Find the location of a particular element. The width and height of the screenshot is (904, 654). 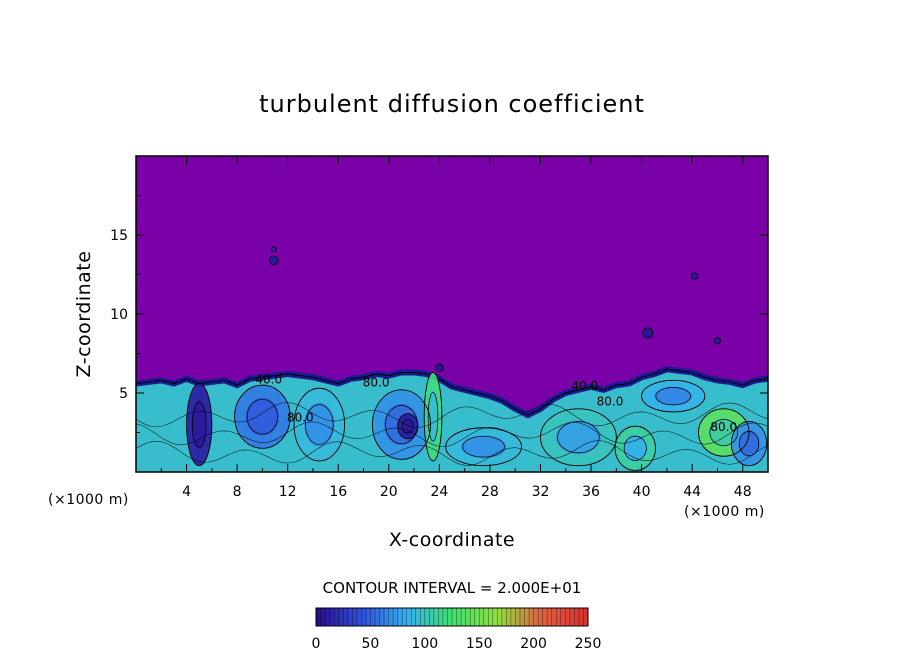

x-tick-label: 36 is located at coordinates (591, 492).